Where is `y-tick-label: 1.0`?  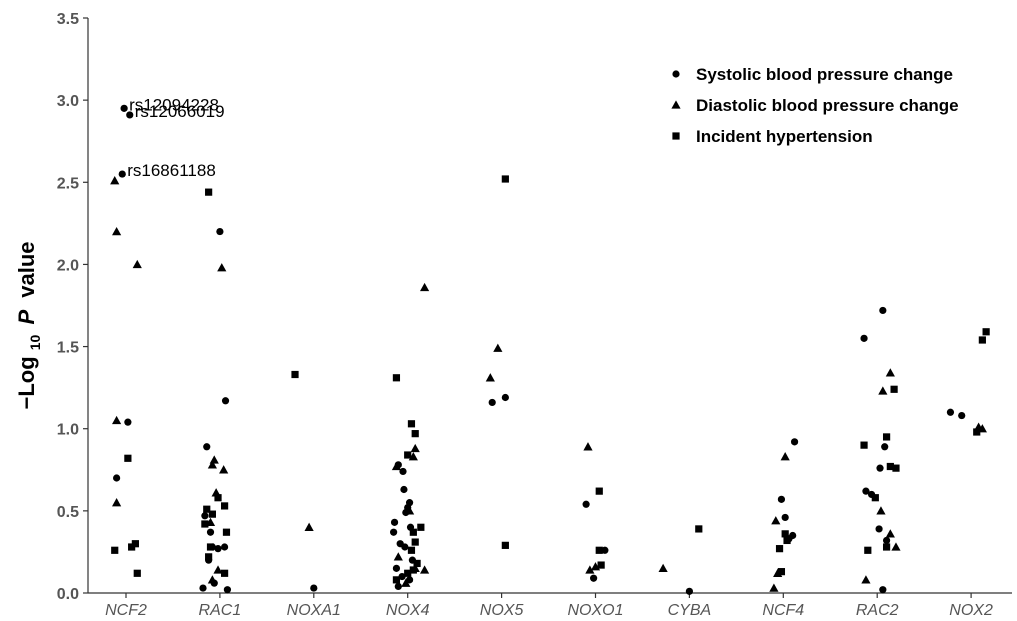
y-tick-label: 1.0 is located at coordinates (68, 430).